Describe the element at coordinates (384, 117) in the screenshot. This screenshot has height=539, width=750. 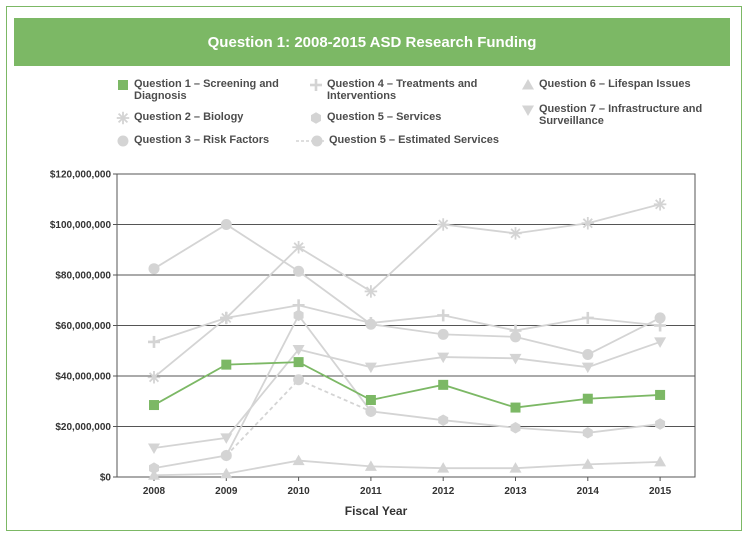
I see `legend-label: Question 5 – Services` at that location.